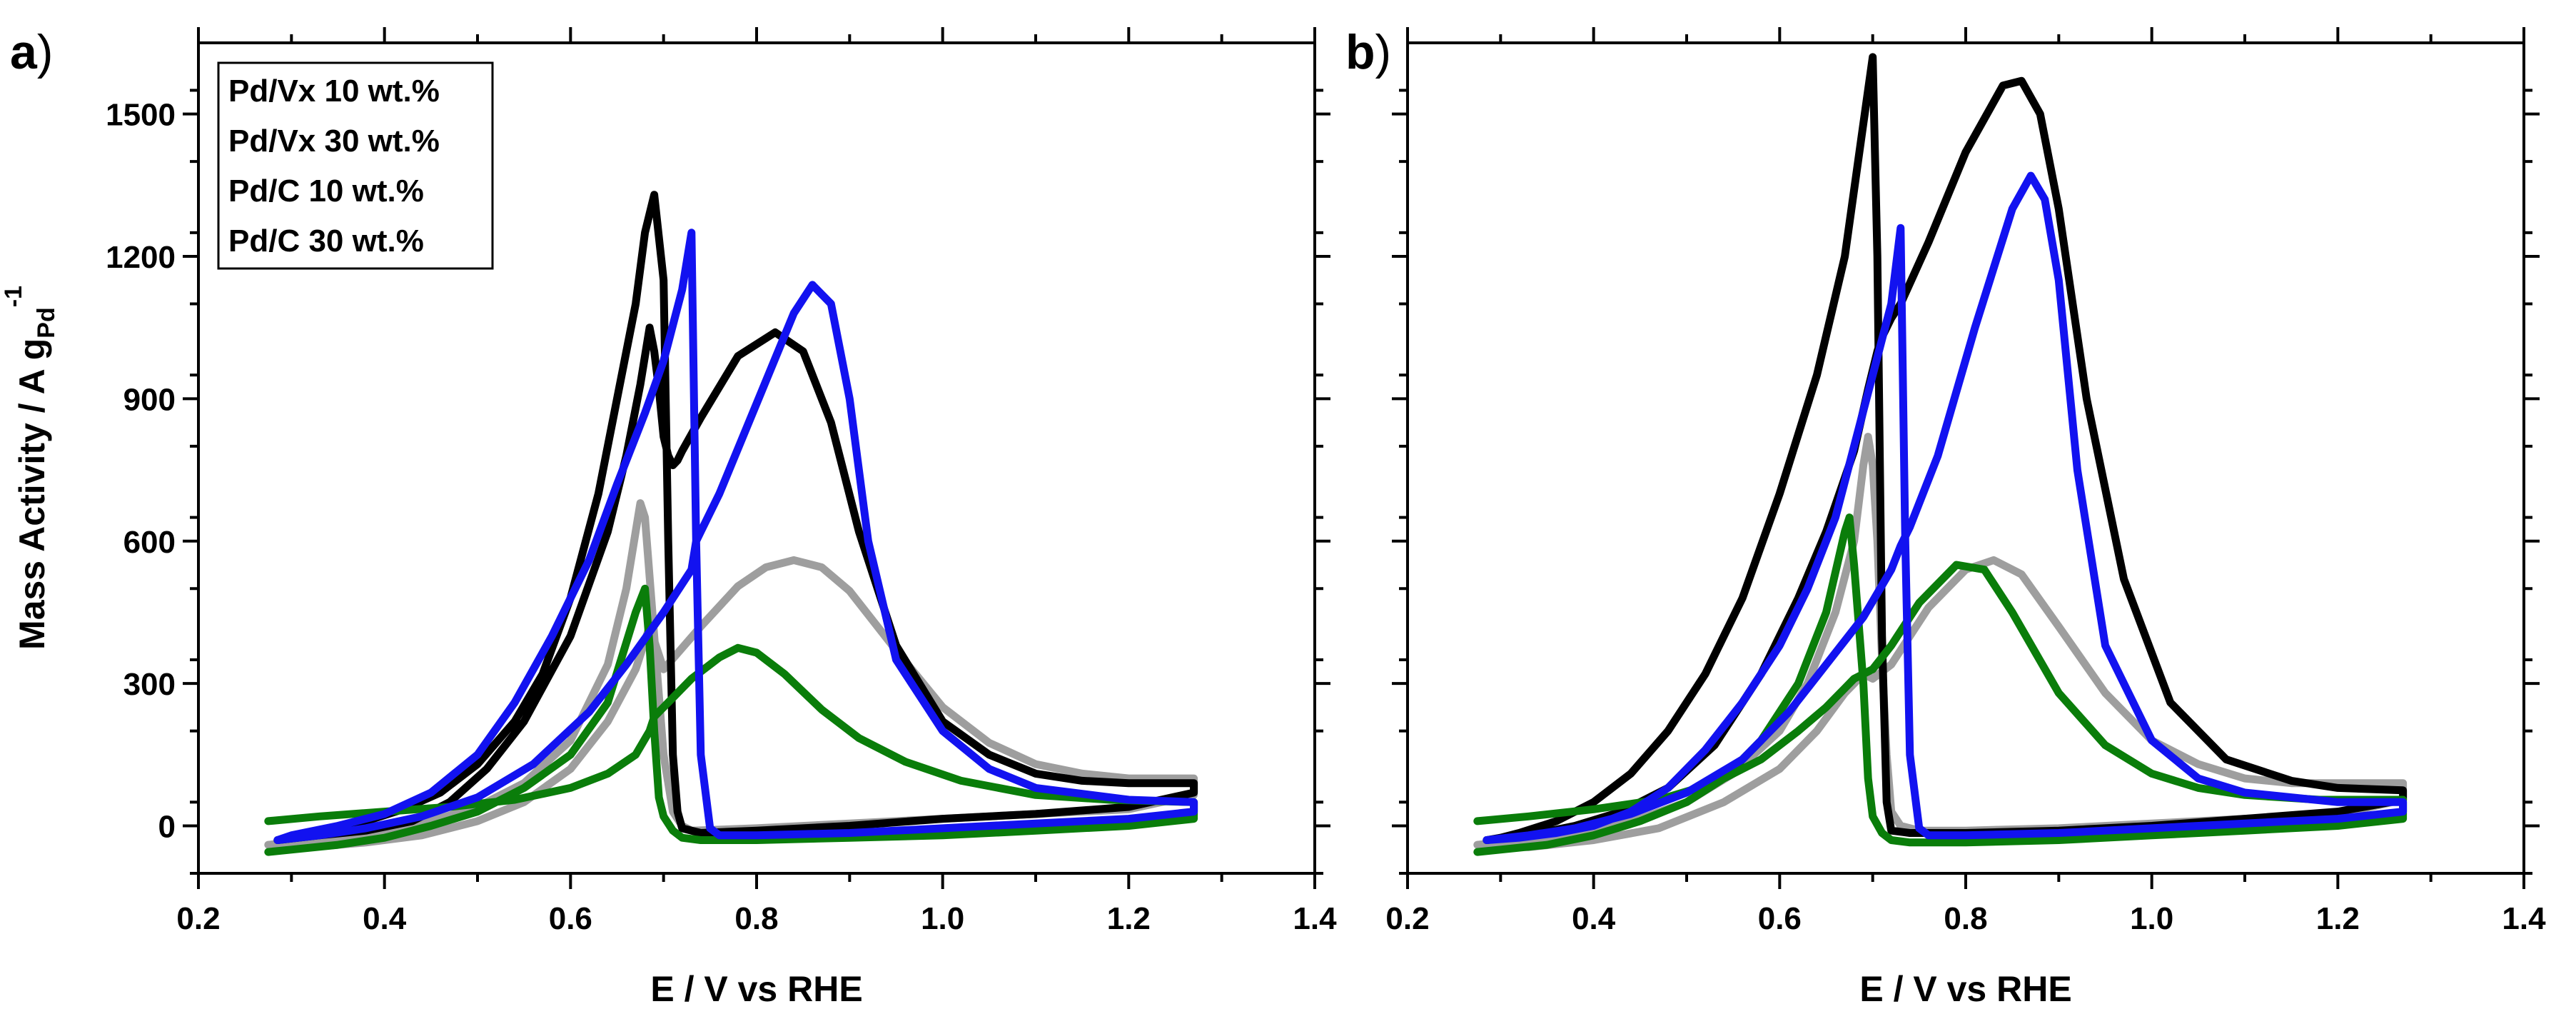  What do you see at coordinates (326, 191) in the screenshot?
I see `legend-entry-pd-c-10: Pd/C 10 wt.%` at bounding box center [326, 191].